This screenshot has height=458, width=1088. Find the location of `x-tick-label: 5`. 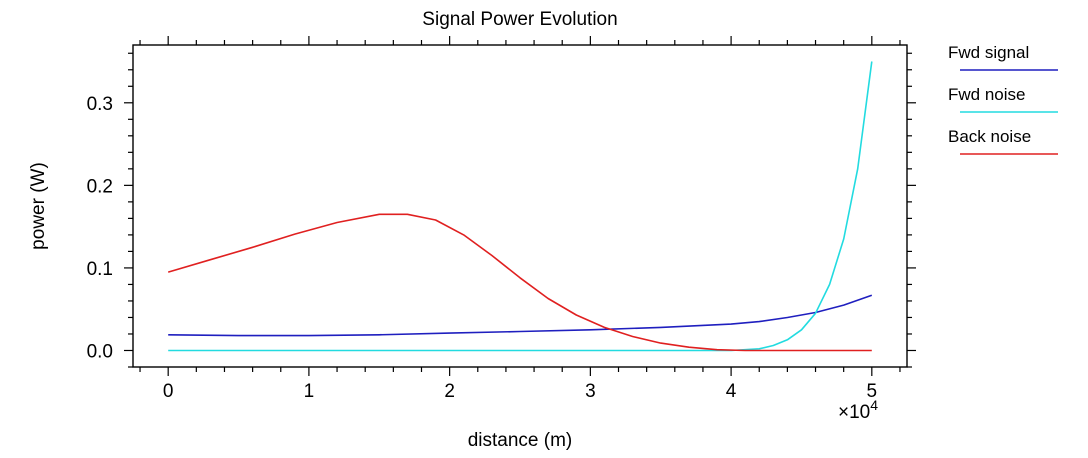

x-tick-label: 5 is located at coordinates (872, 391).